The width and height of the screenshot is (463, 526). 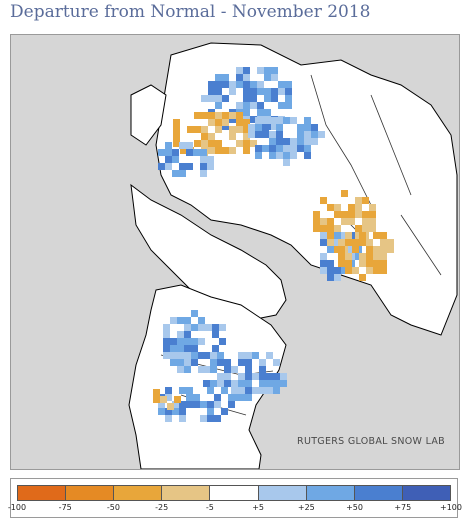 I want to click on legend-label: -5, so click(x=209, y=507).